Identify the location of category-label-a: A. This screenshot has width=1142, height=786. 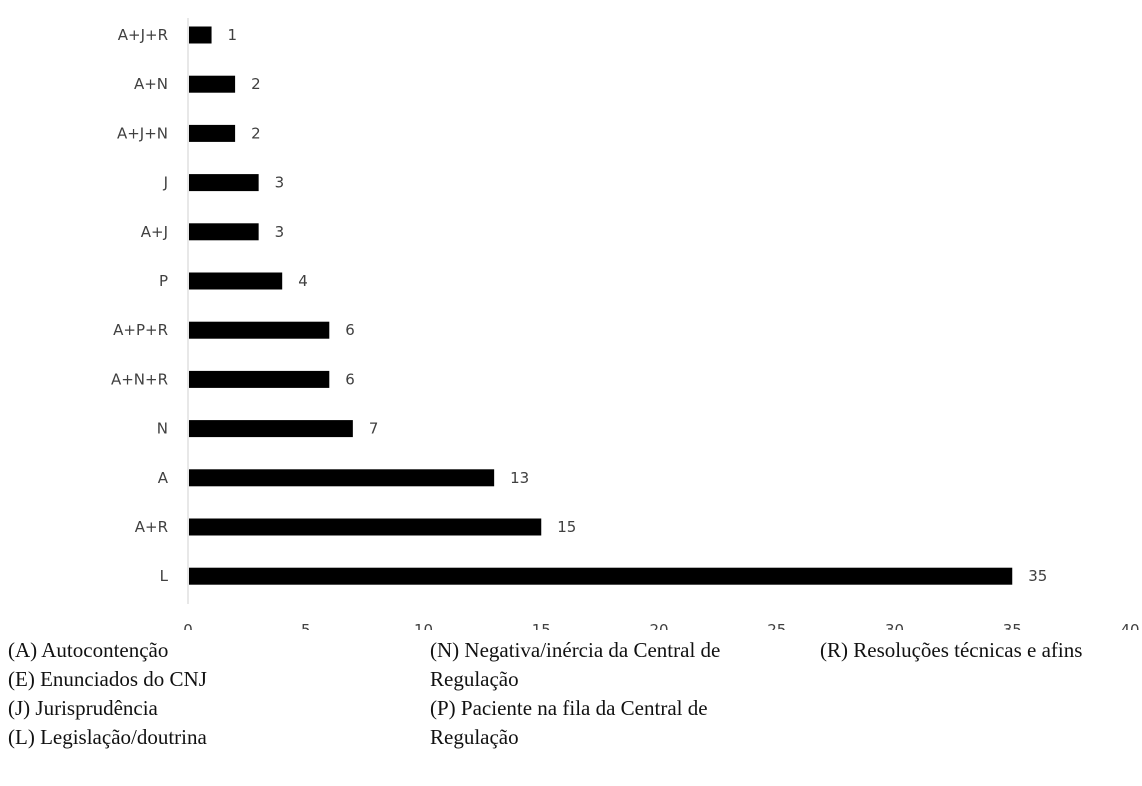
(163, 478).